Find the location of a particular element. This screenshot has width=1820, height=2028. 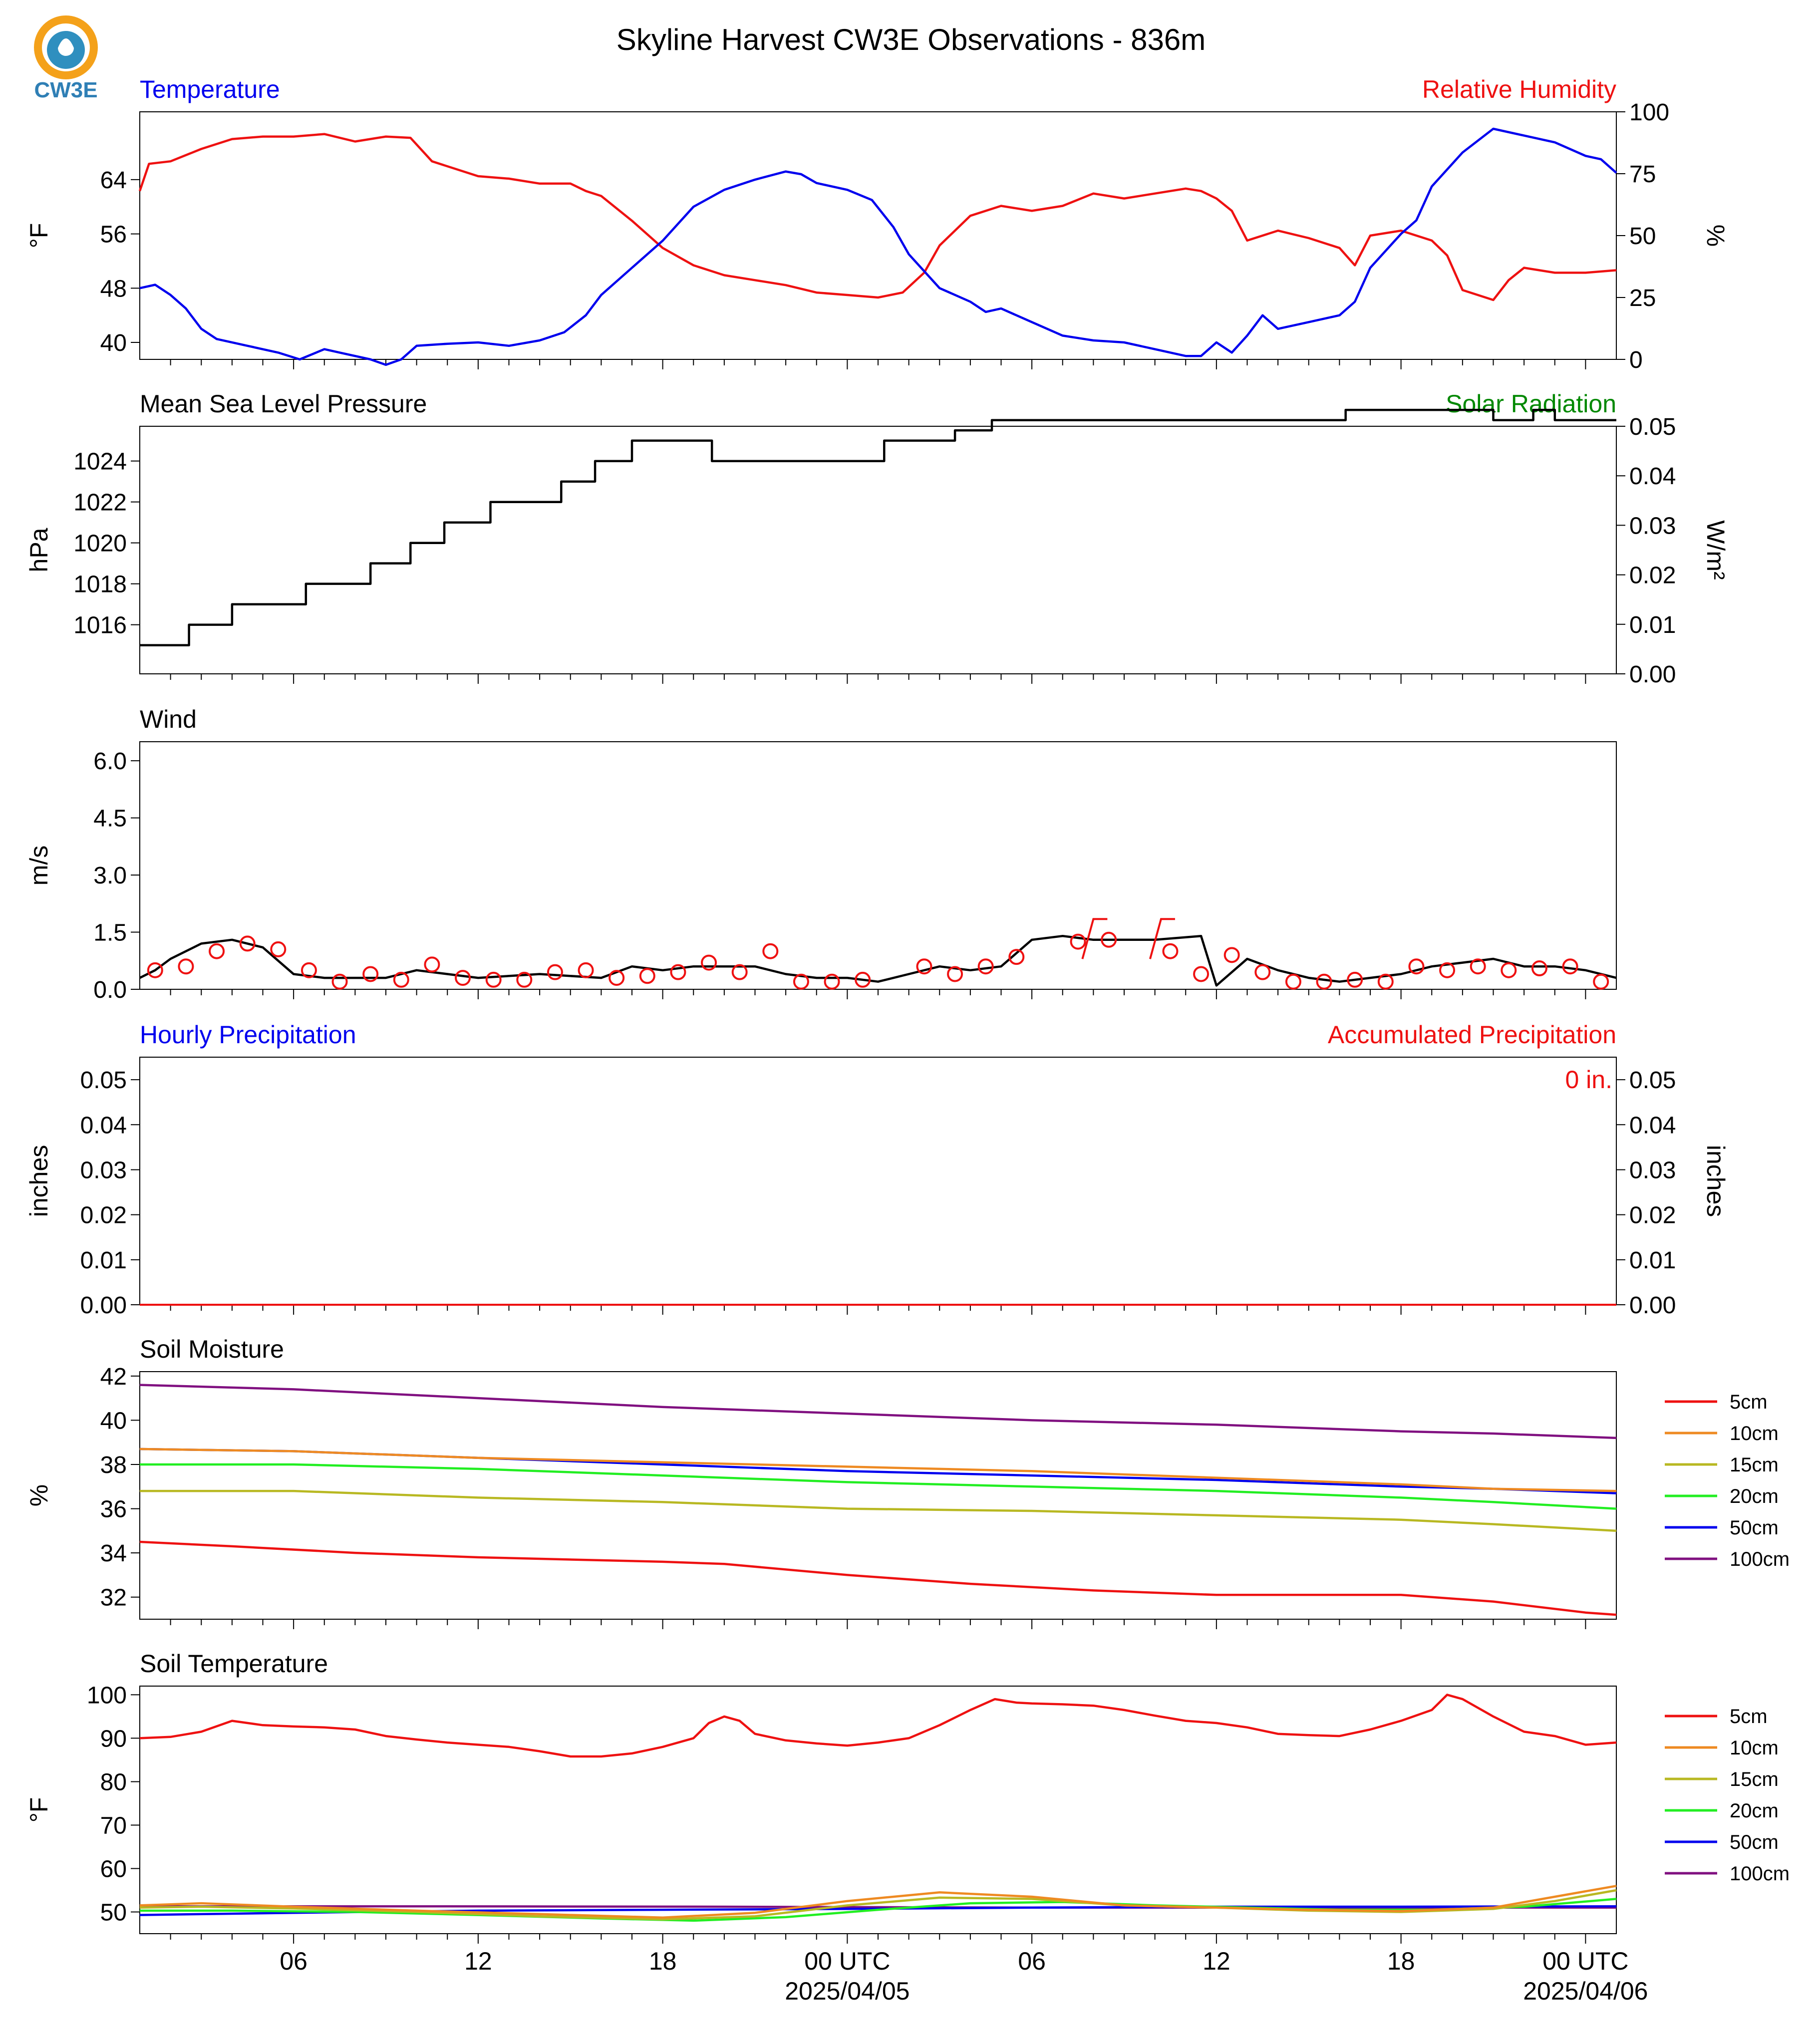

y-tick-label-left: 100 is located at coordinates (107, 1695).